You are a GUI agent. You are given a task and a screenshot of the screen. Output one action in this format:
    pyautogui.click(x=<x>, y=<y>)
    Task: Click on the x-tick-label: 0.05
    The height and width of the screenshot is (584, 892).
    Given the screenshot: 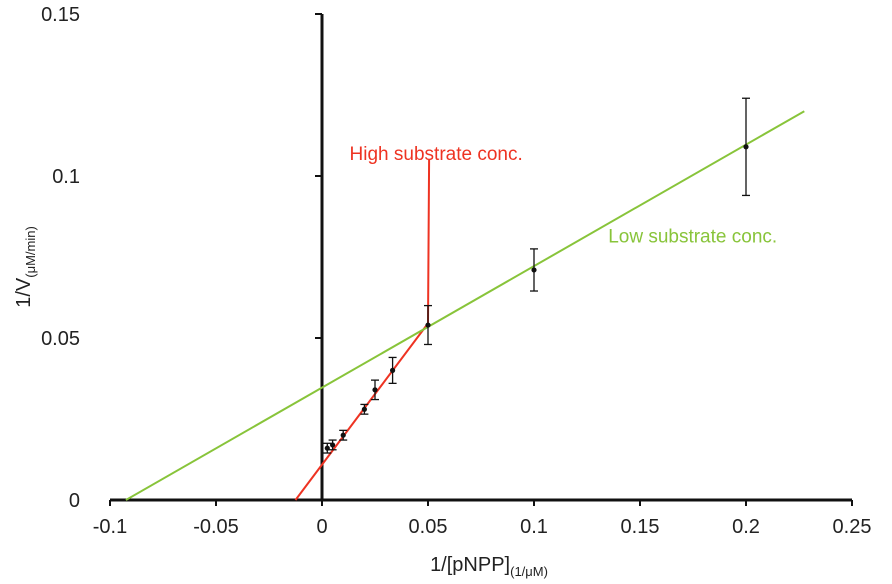 What is the action you would take?
    pyautogui.click(x=428, y=527)
    